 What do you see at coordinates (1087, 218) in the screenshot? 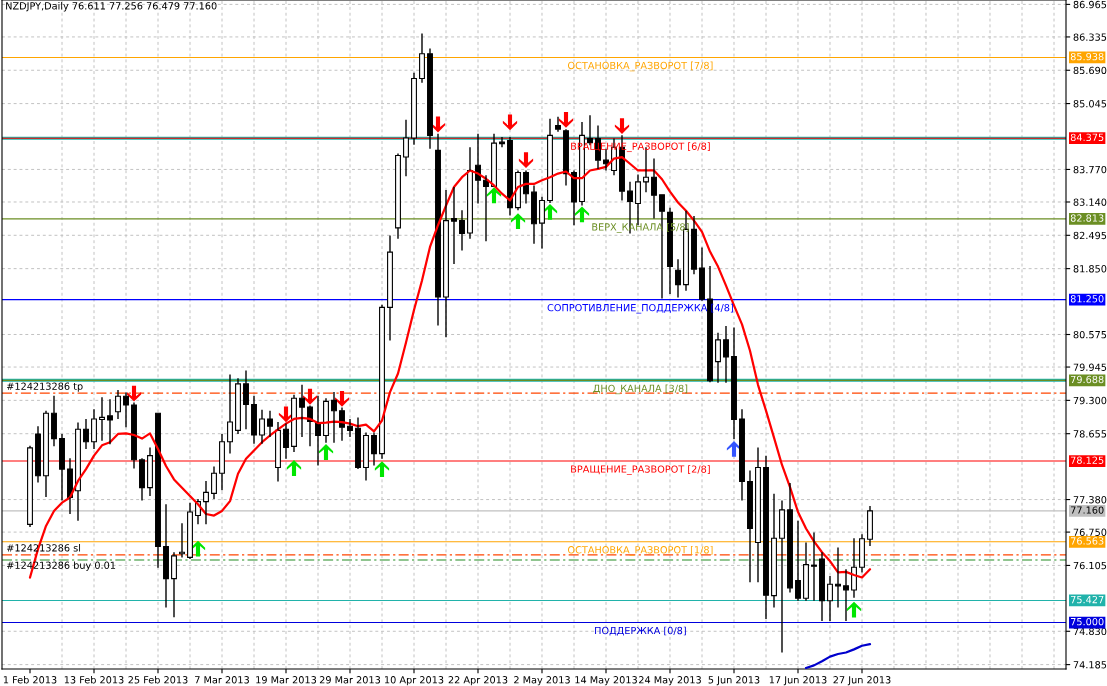
I see `ref-line-label: 82.813` at bounding box center [1087, 218].